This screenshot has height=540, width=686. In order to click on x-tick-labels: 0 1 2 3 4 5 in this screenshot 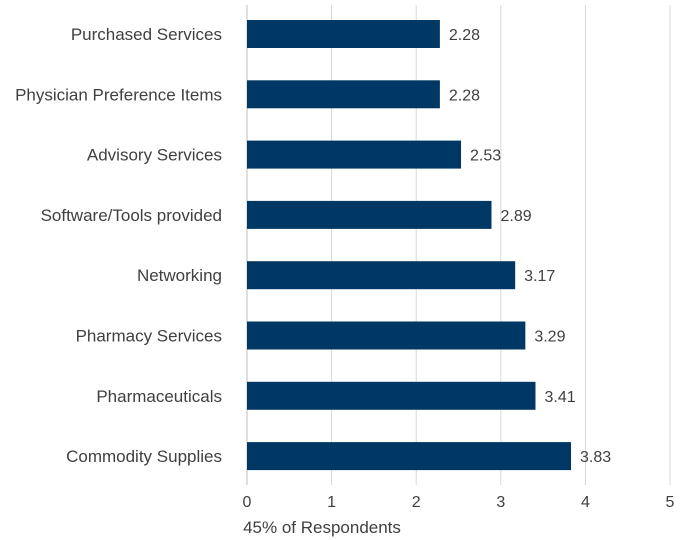, I will do `click(459, 502)`.